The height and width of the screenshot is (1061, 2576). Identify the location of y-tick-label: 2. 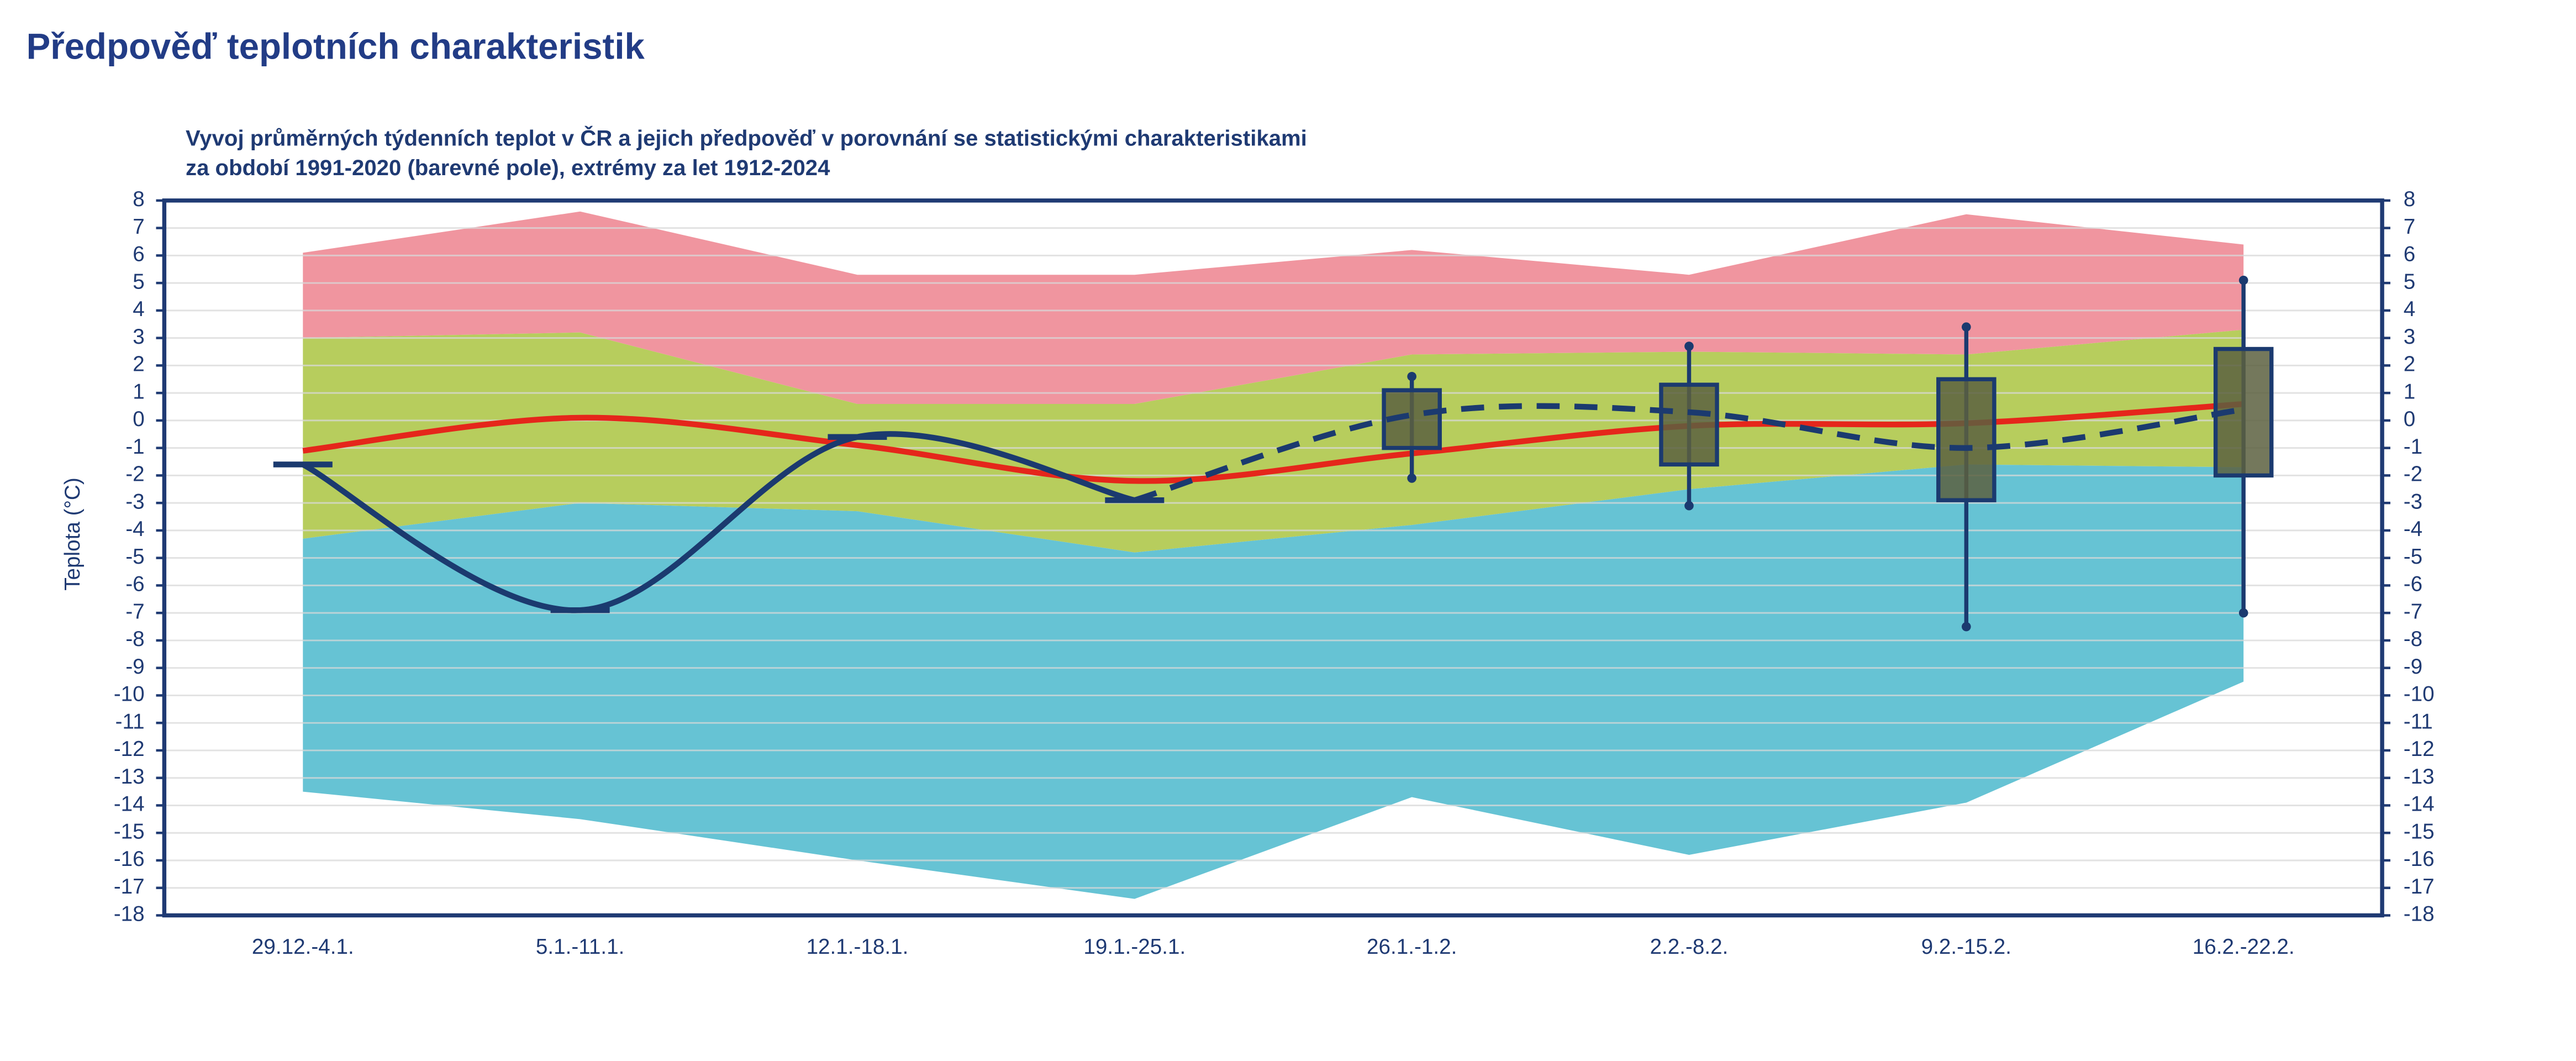
(139, 364).